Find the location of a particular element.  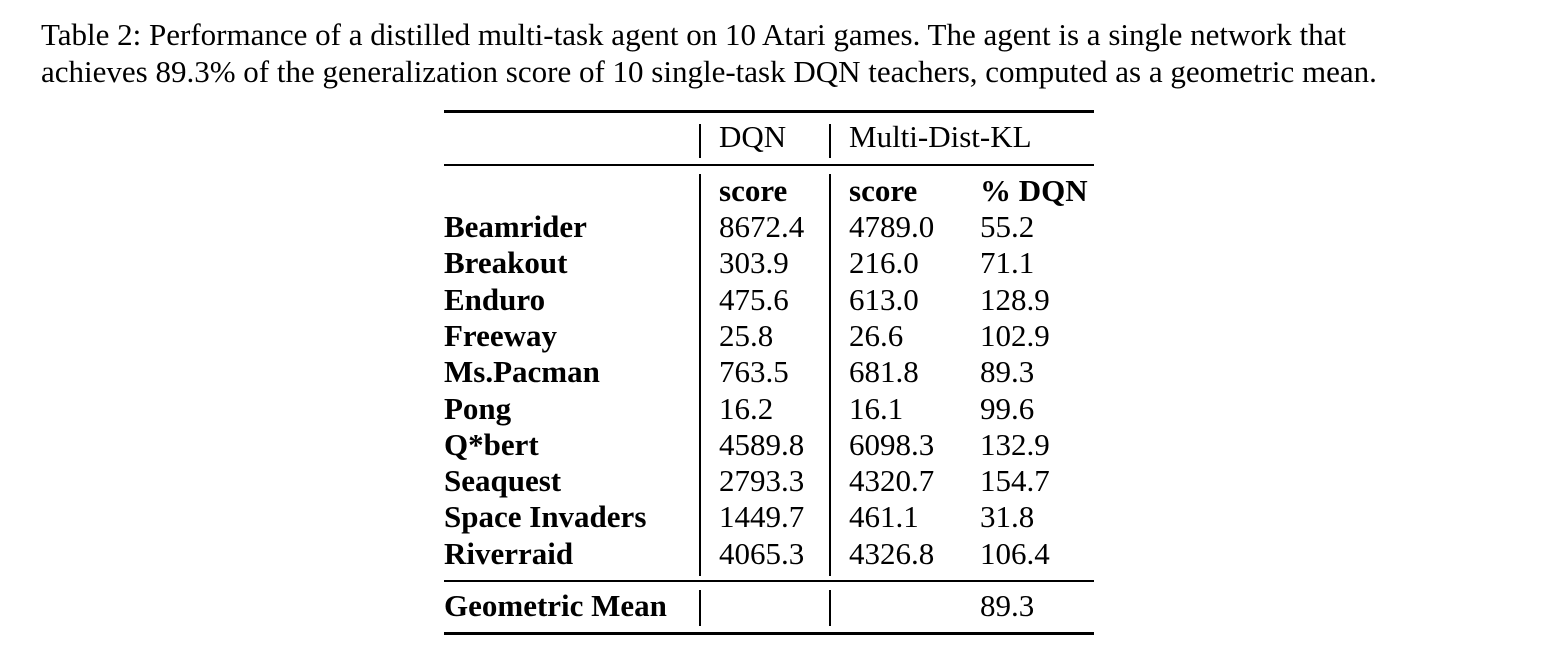

multi-score-cell: 216.0 is located at coordinates (884, 263).